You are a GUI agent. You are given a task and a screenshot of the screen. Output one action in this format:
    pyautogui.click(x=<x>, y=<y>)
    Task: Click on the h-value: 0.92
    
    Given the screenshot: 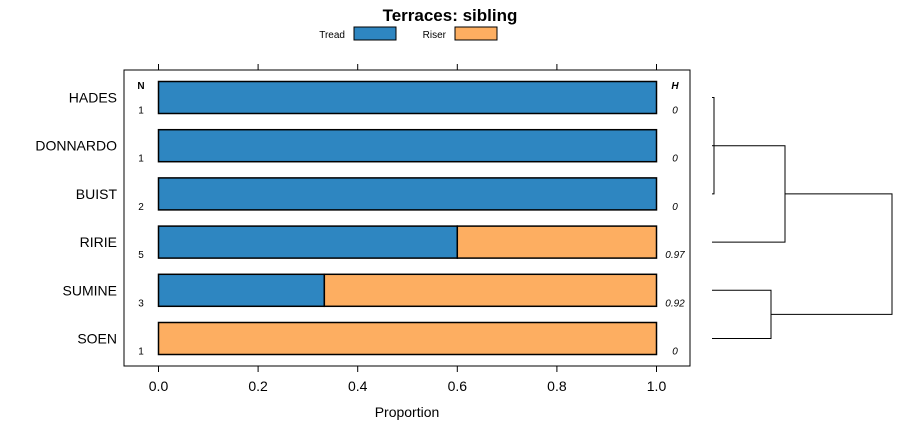 What is the action you would take?
    pyautogui.click(x=675, y=303)
    